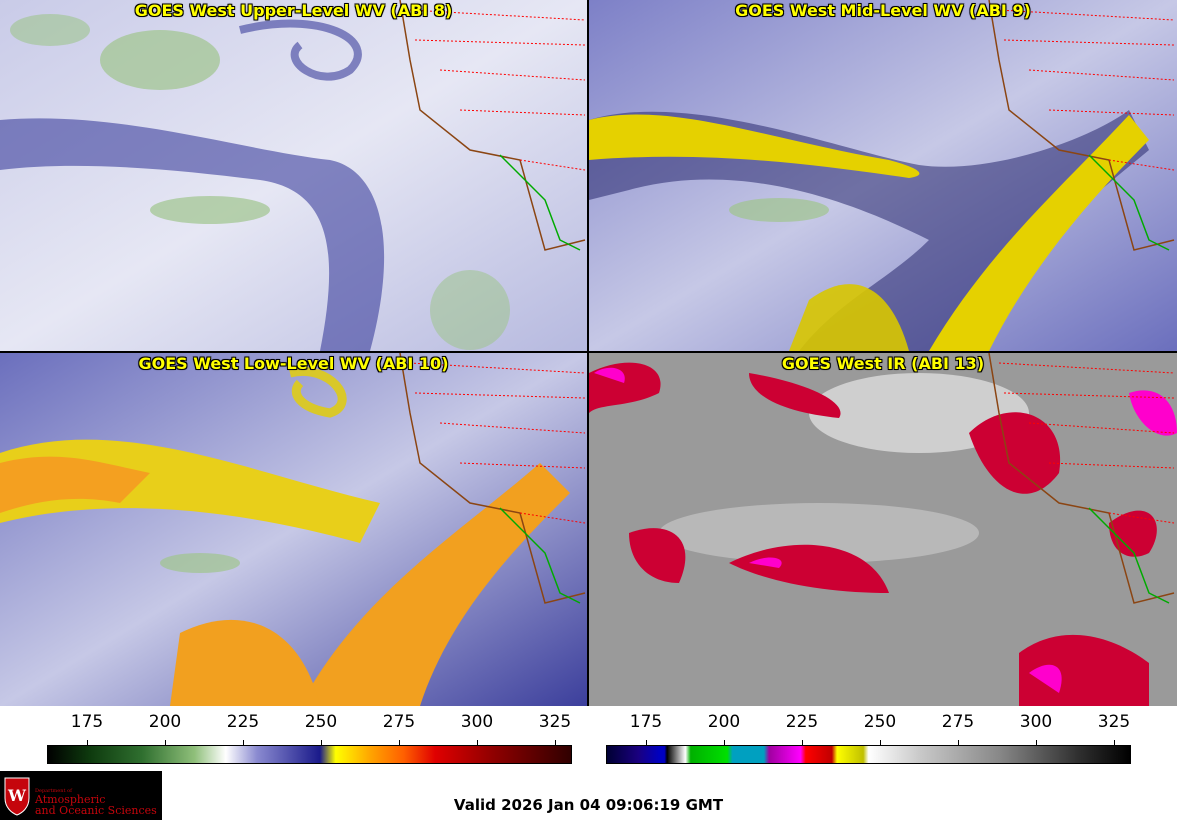  What do you see at coordinates (588, 805) in the screenshot?
I see `valid-time: Valid 2026 Jan 04 09:06:19 GMT` at bounding box center [588, 805].